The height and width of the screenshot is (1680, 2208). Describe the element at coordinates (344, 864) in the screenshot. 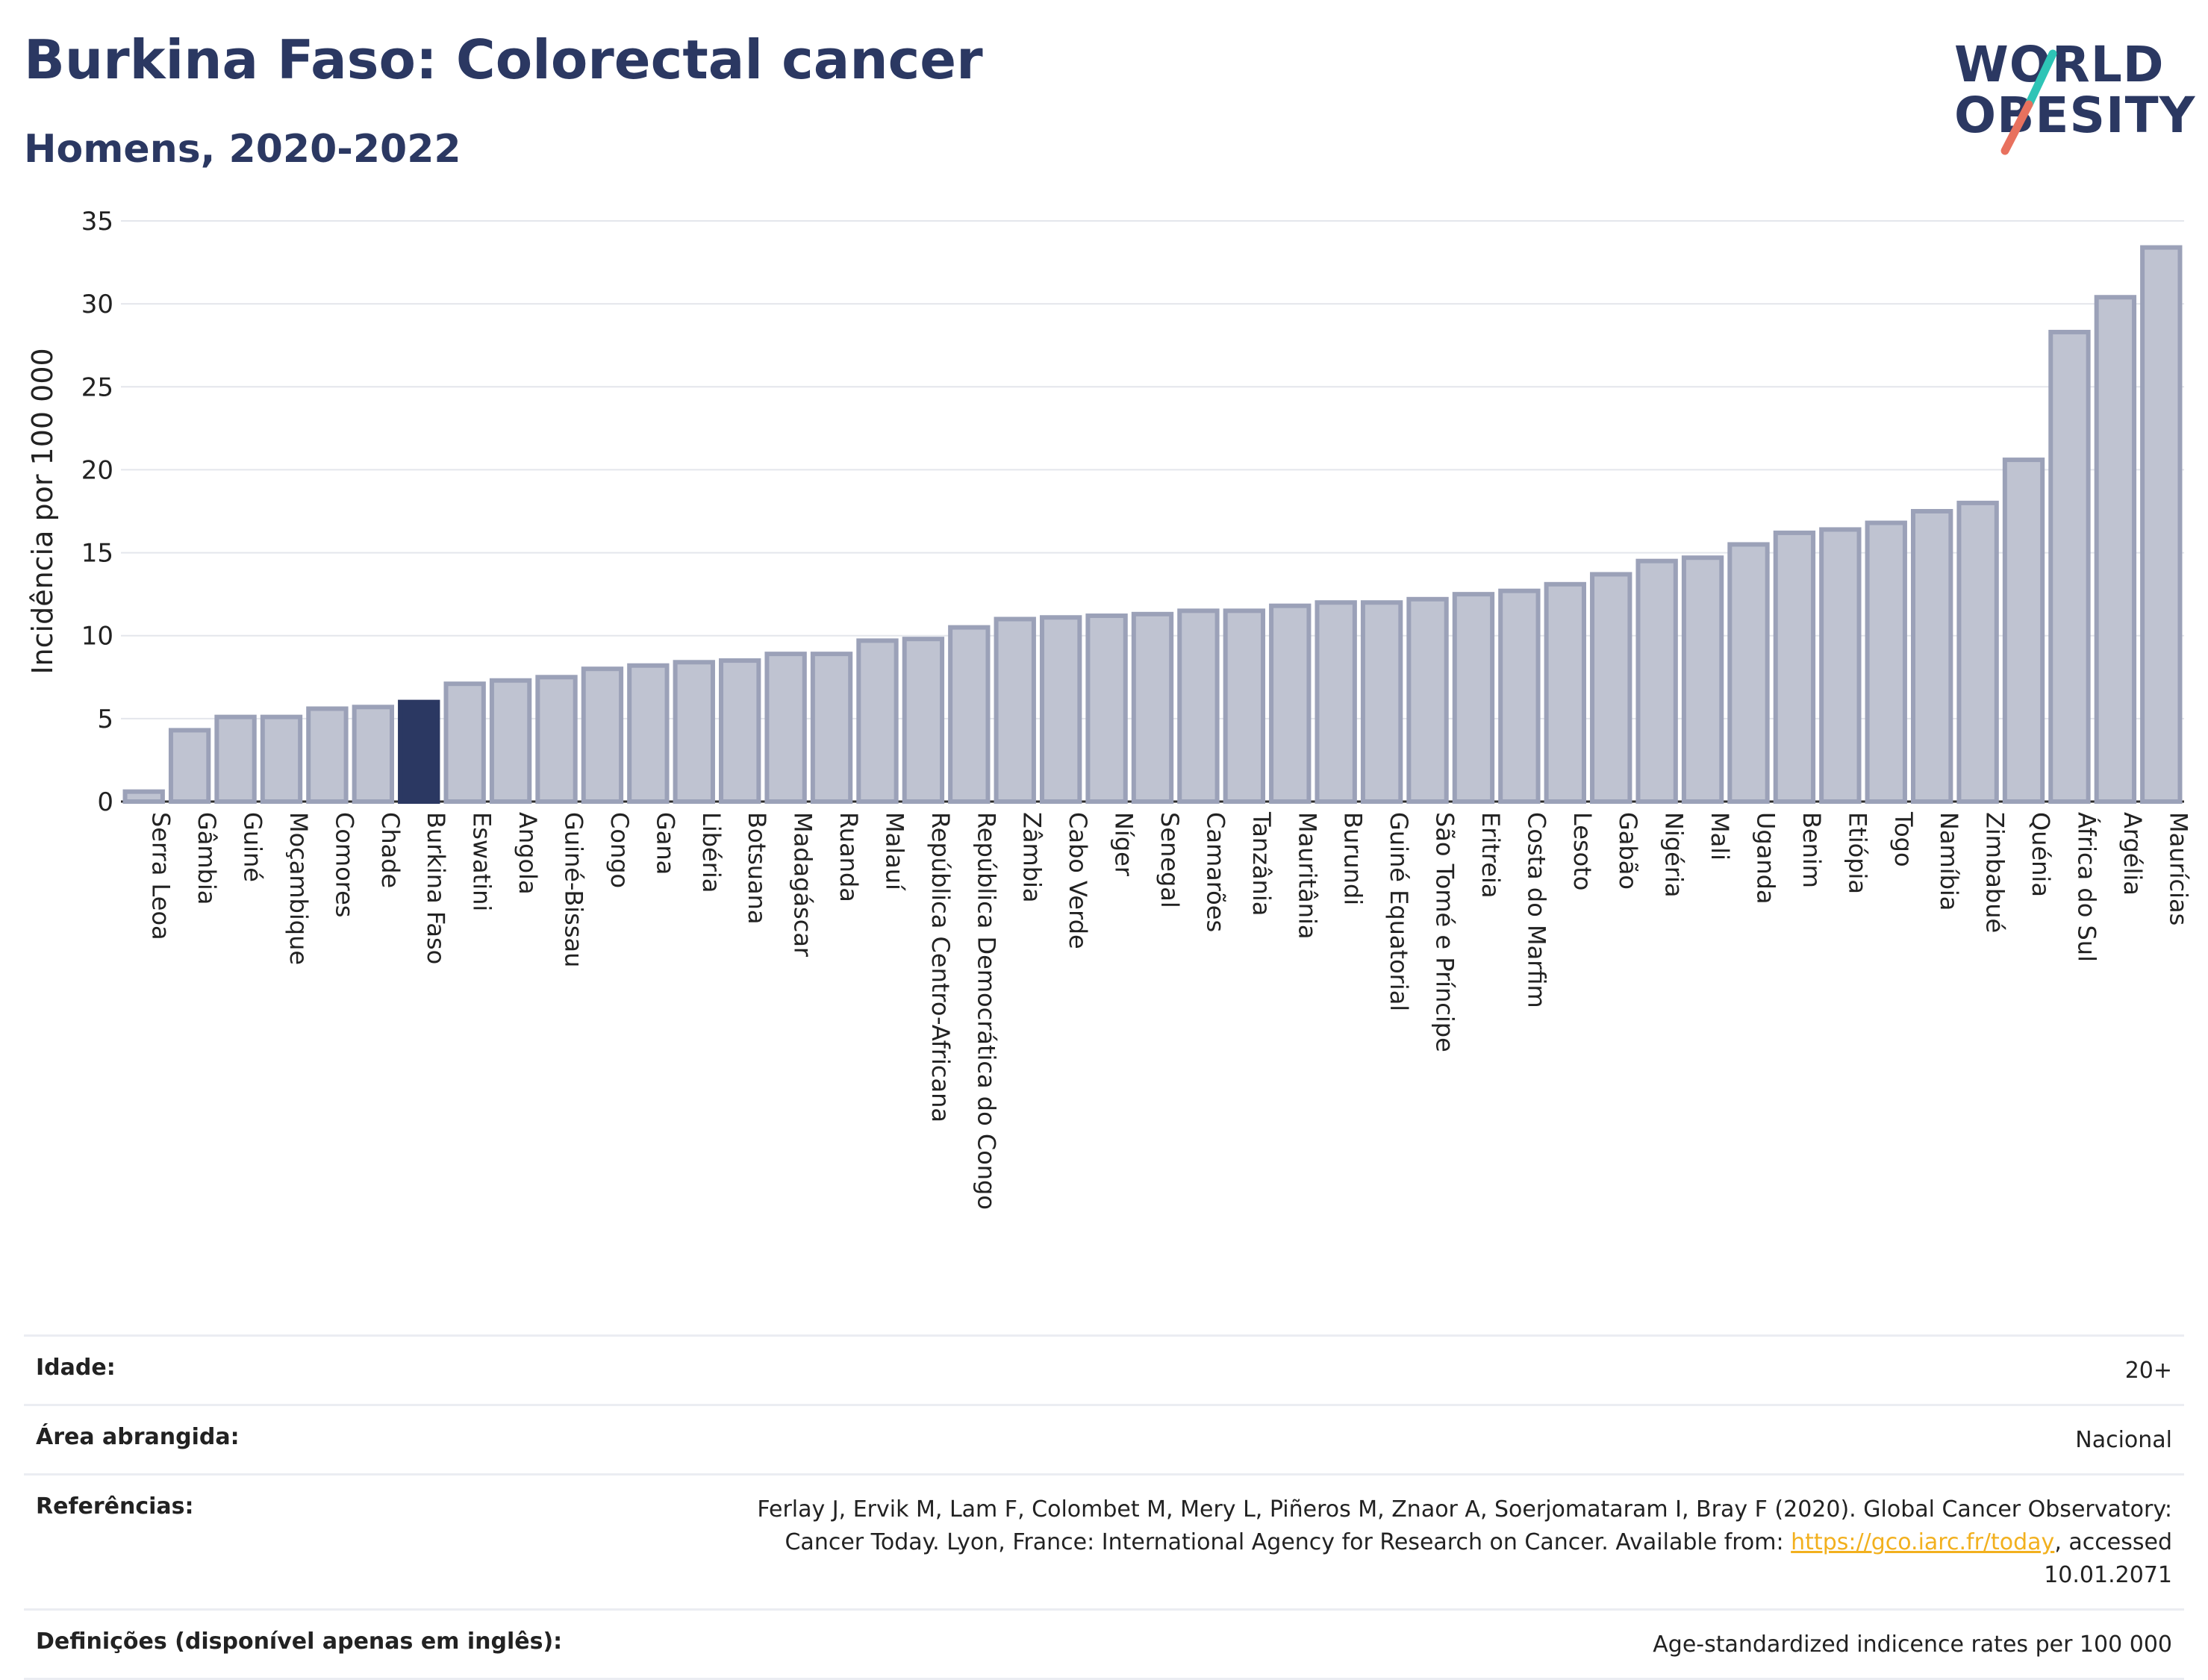

I see `x-tick-label: Comores` at that location.